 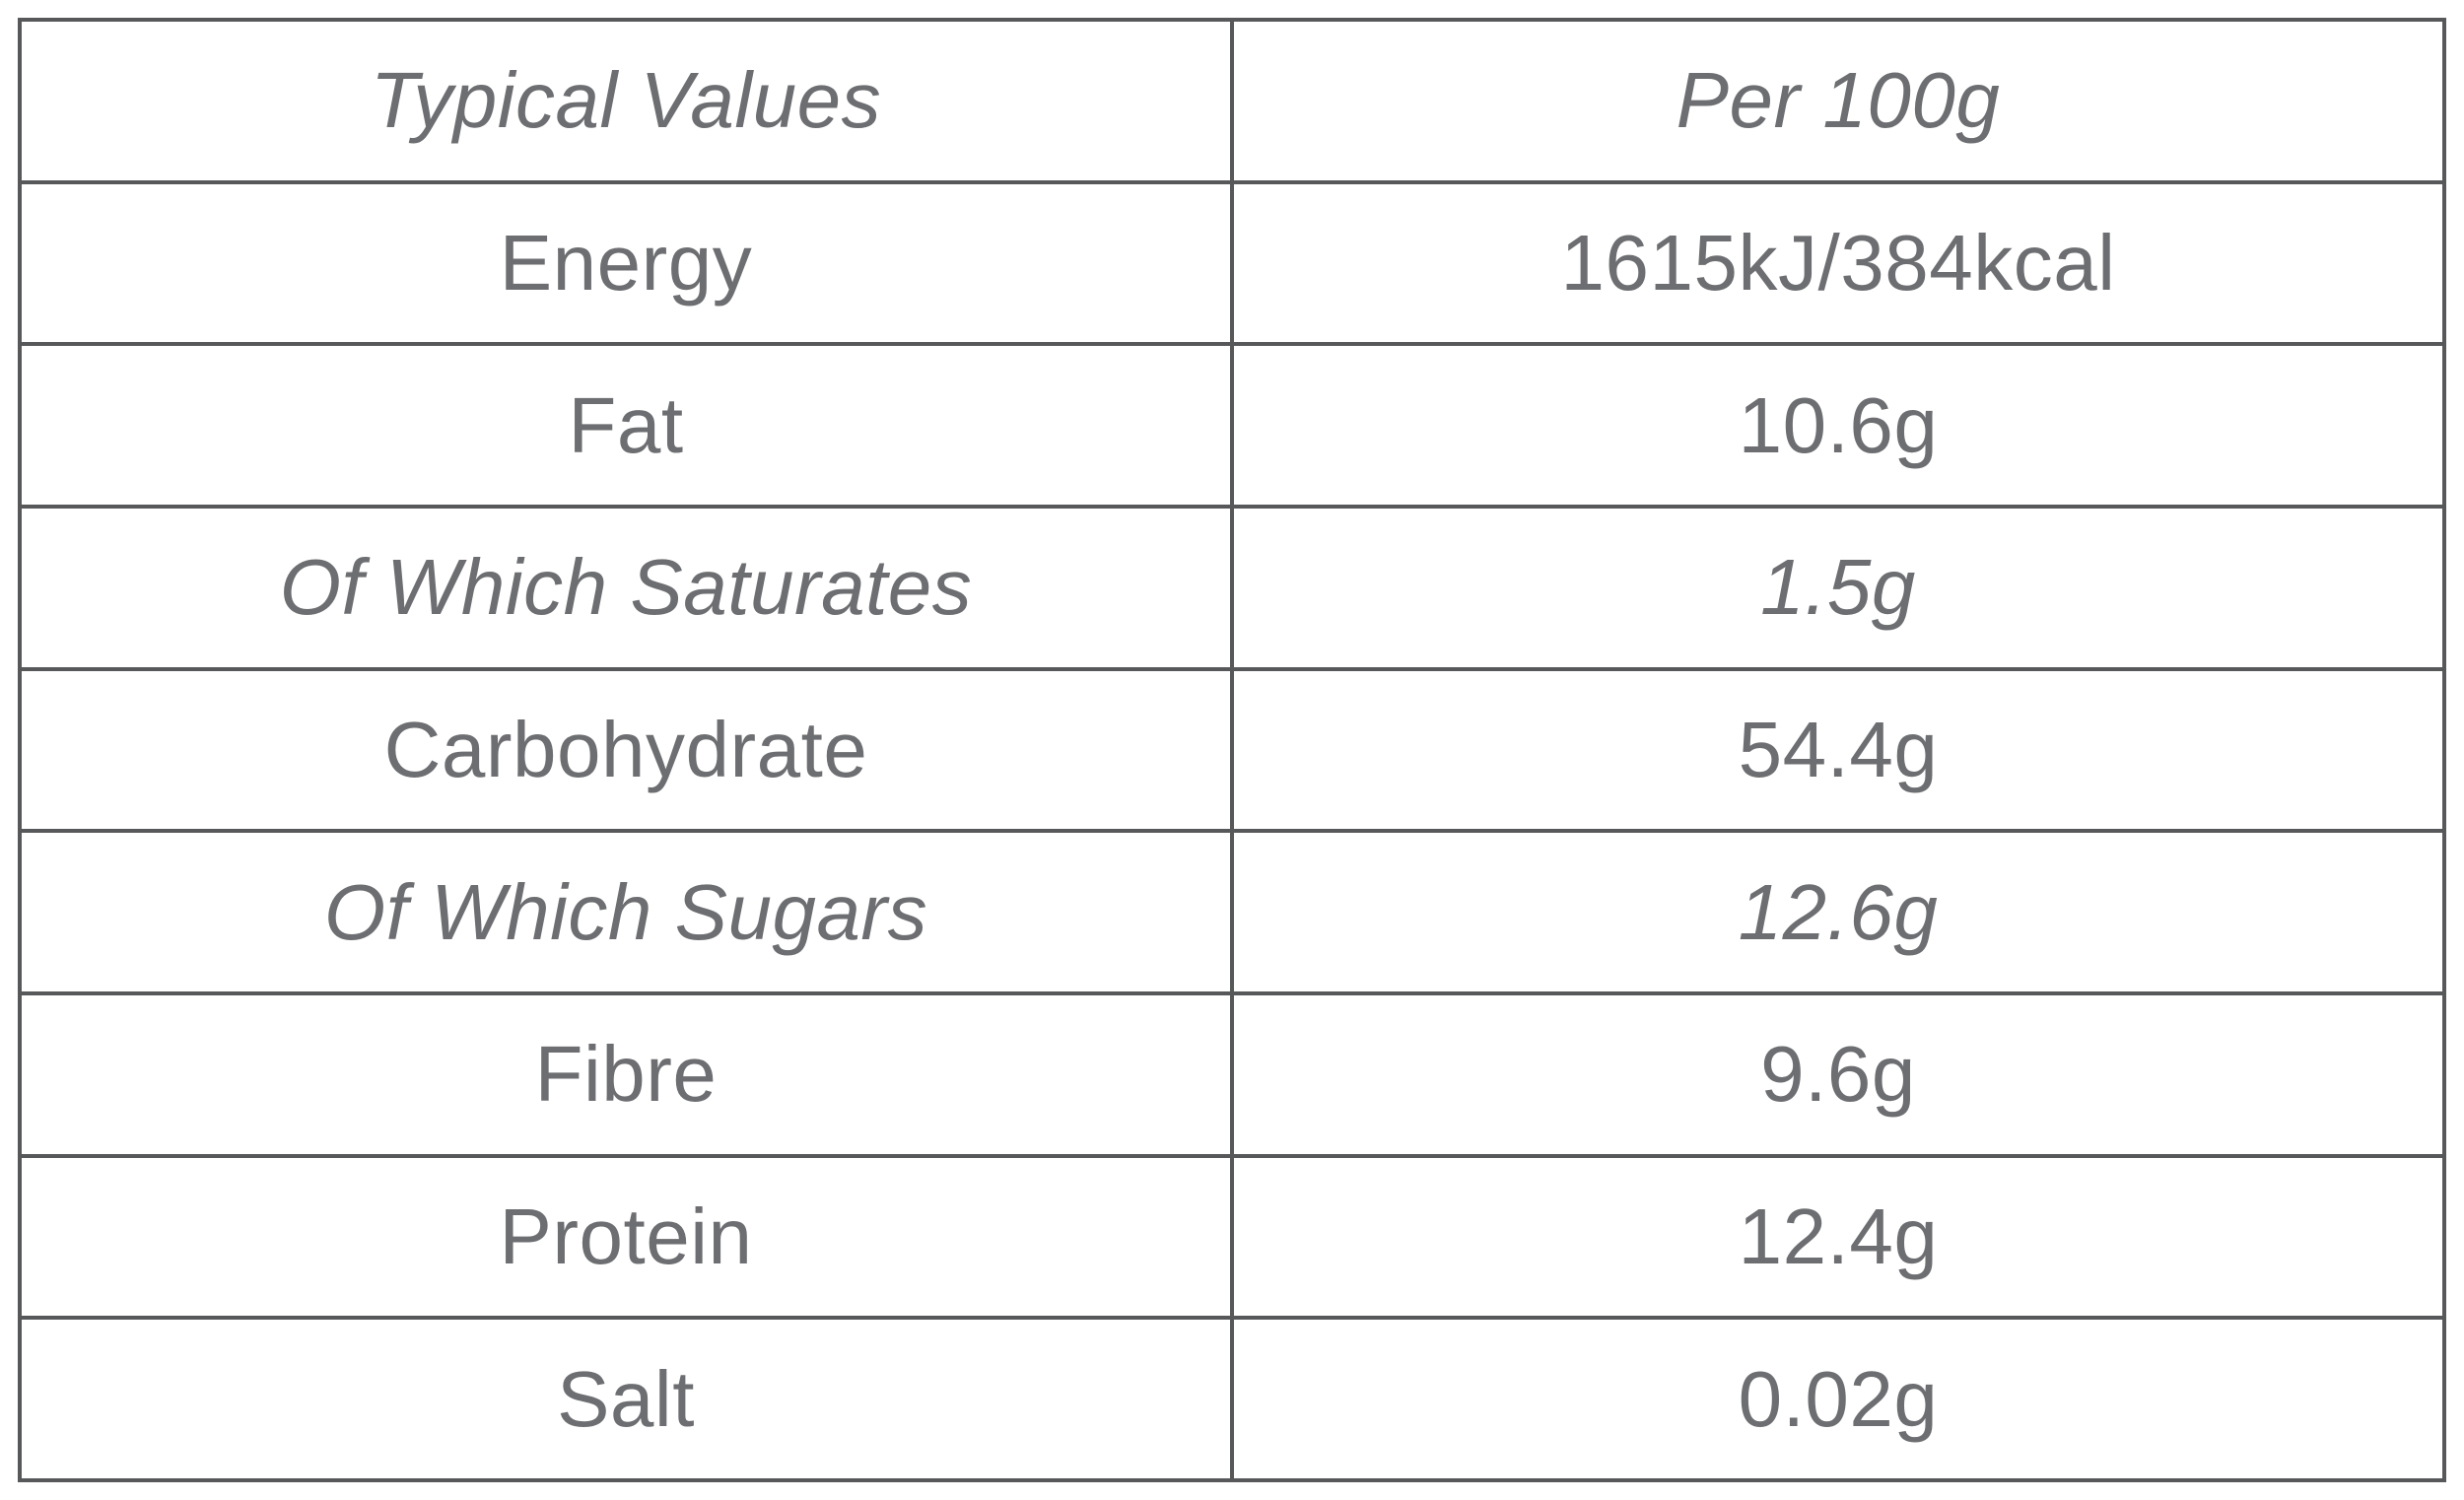 I want to click on table-row: Of Which Saturates 1.5g, so click(x=1232, y=587).